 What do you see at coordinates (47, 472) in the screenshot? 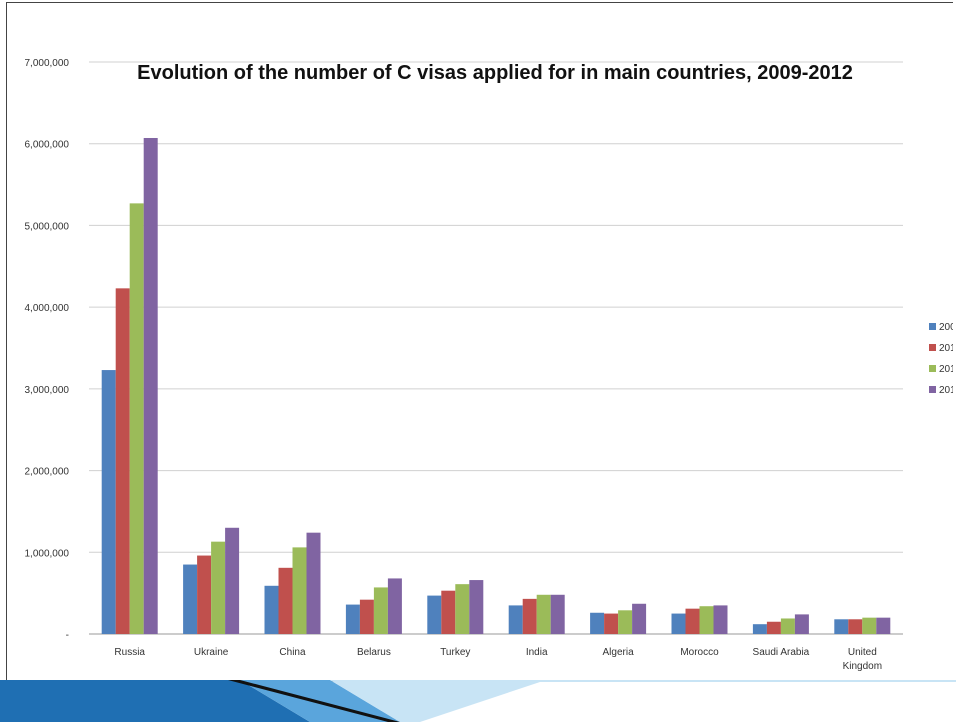
I see `y-tick-label: 2,000,000` at bounding box center [47, 472].